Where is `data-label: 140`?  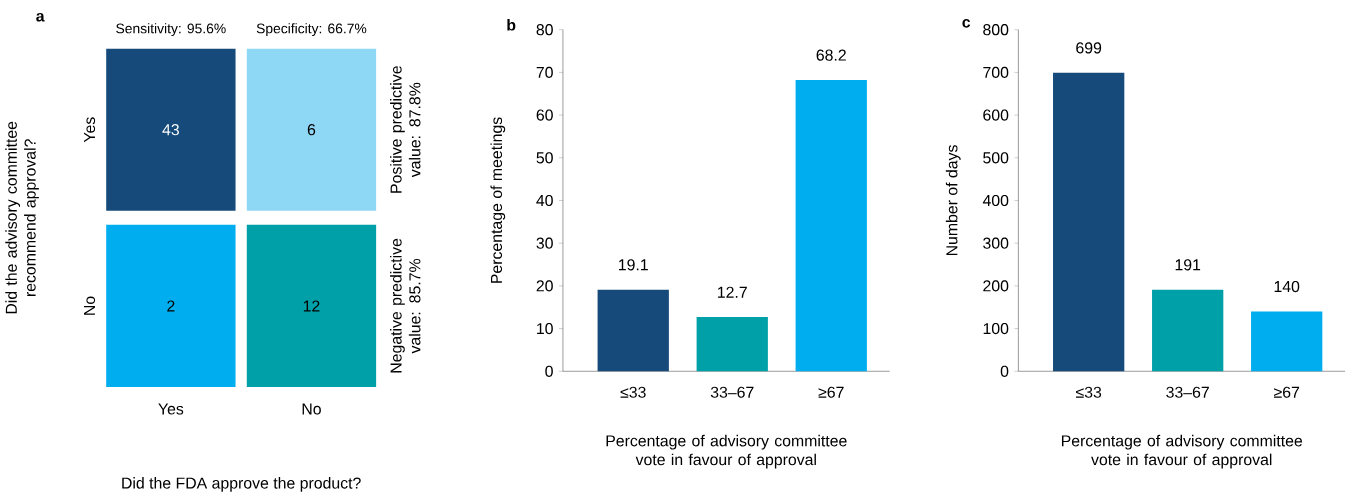
data-label: 140 is located at coordinates (1287, 286).